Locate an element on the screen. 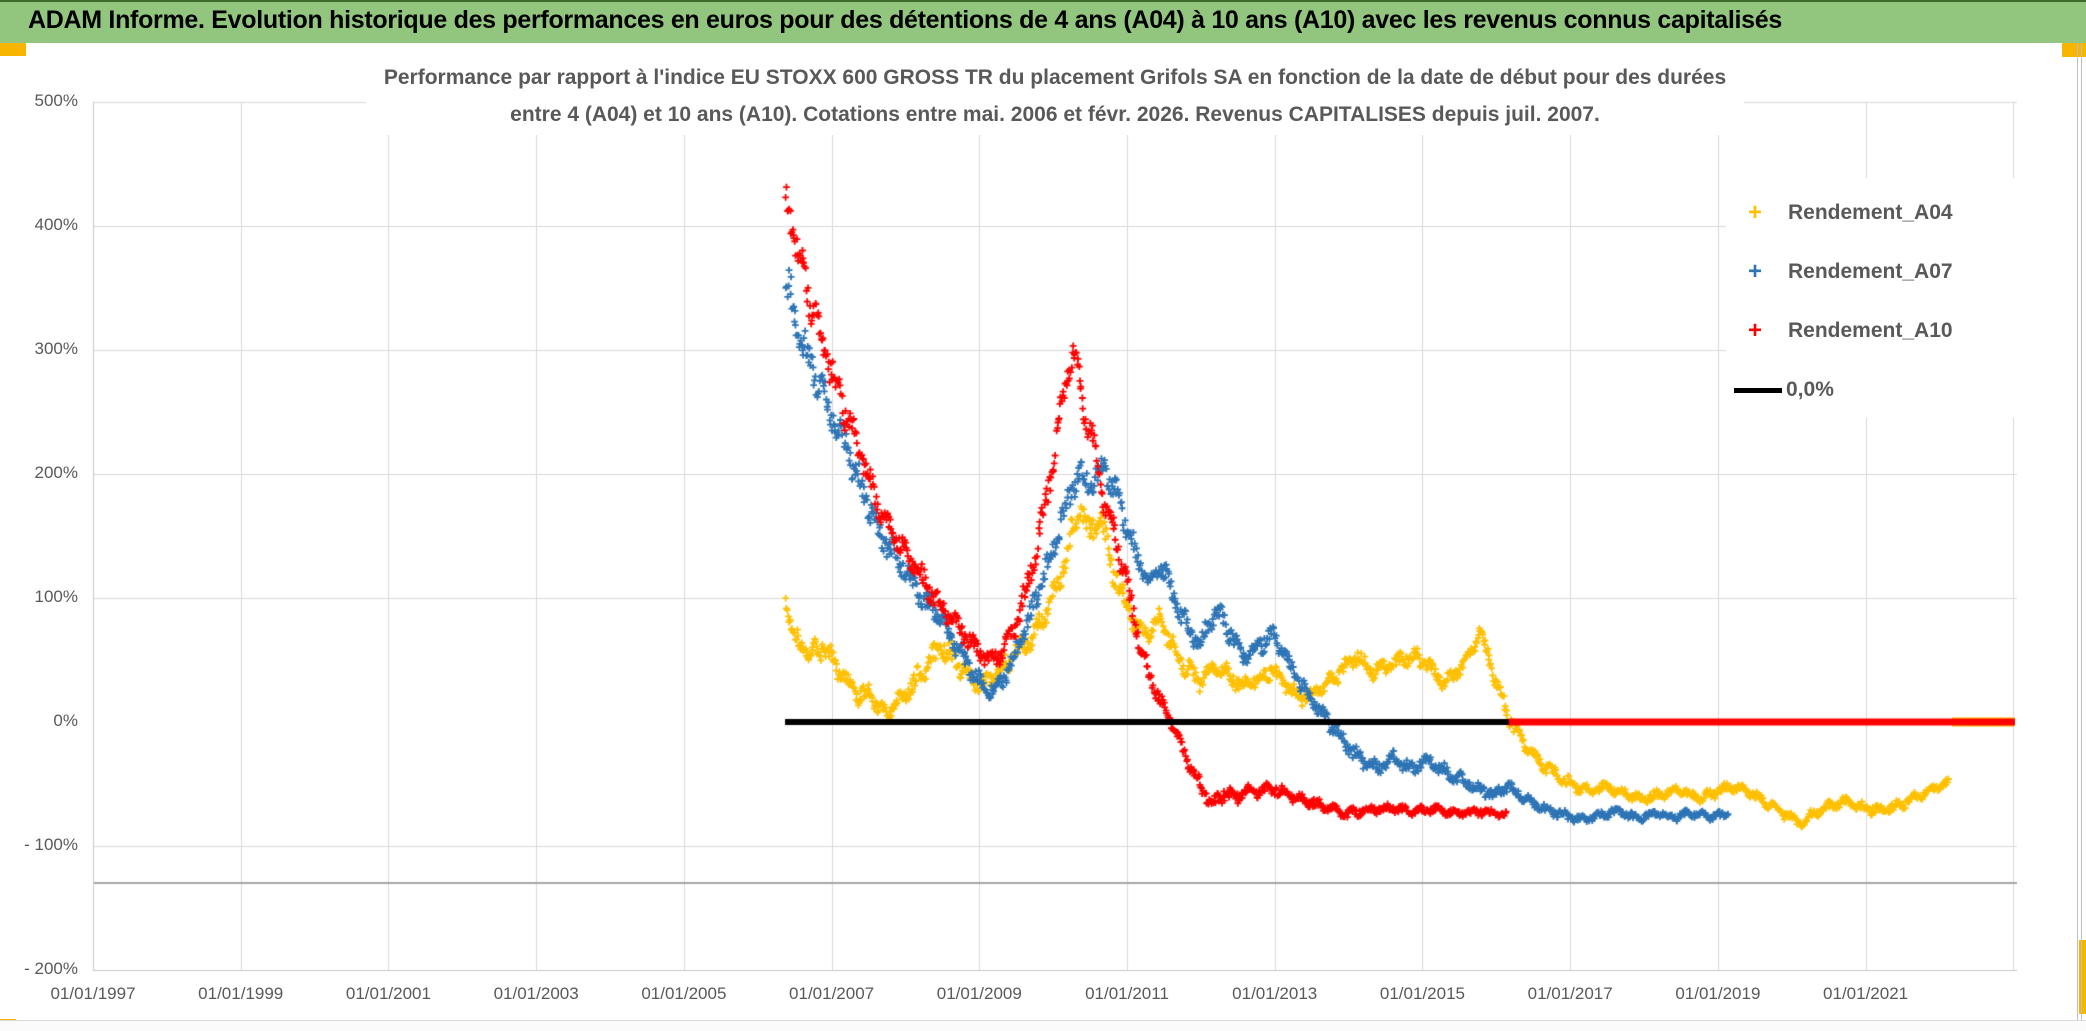  legend-label: Rendement_A10 is located at coordinates (1870, 330).